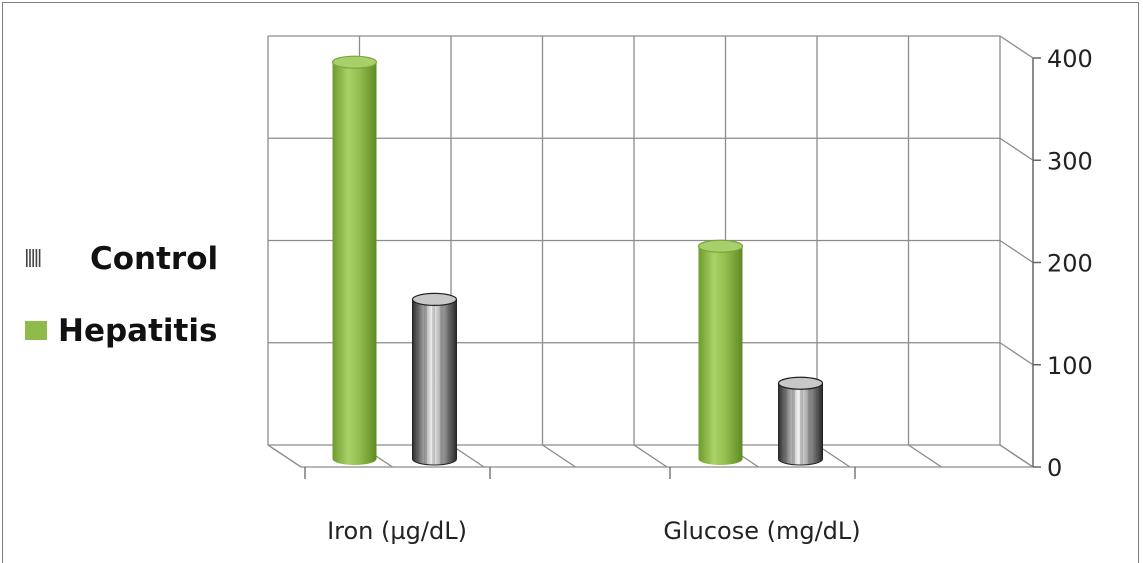 The height and width of the screenshot is (563, 1143). Describe the element at coordinates (1070, 59) in the screenshot. I see `y-tick-label: 400` at that location.